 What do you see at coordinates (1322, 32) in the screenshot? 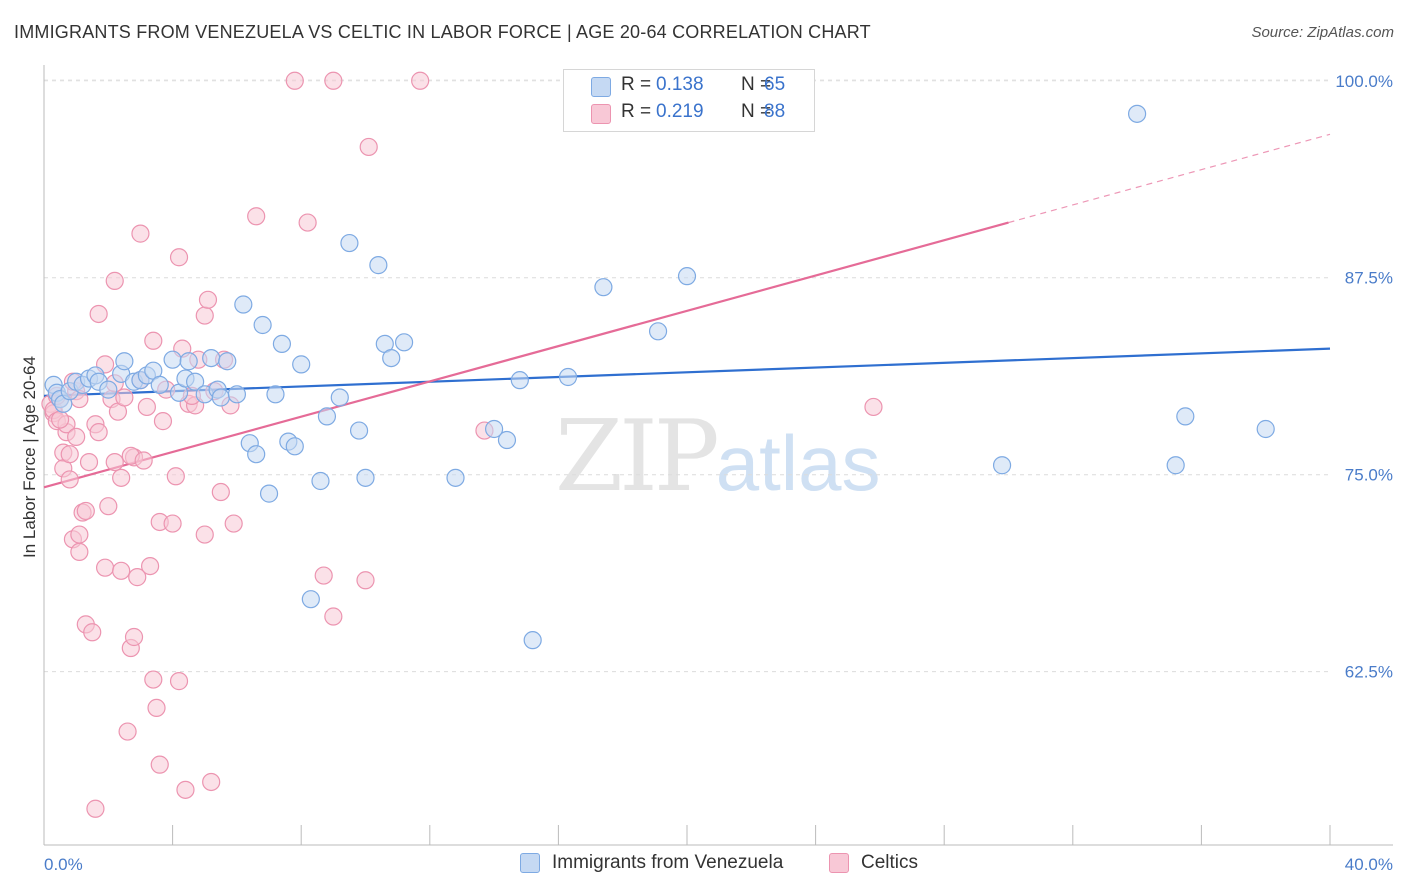
I see `source-label: Source: ZipAtlas.com` at bounding box center [1322, 32].